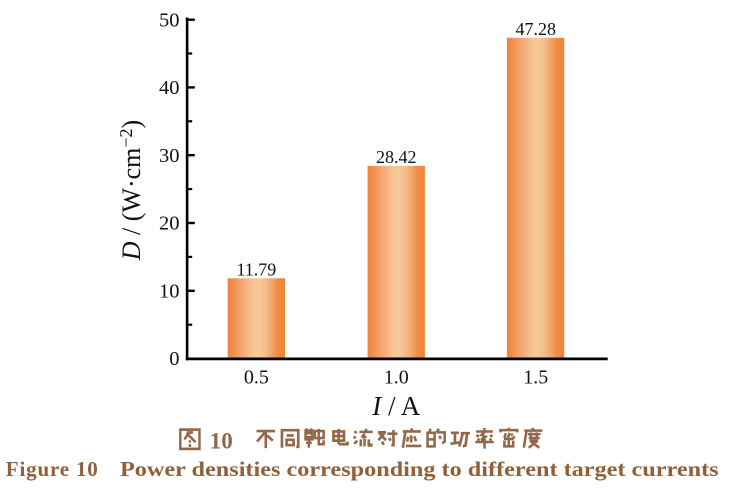  Describe the element at coordinates (256, 270) in the screenshot. I see `svg-text: 11.79` at that location.